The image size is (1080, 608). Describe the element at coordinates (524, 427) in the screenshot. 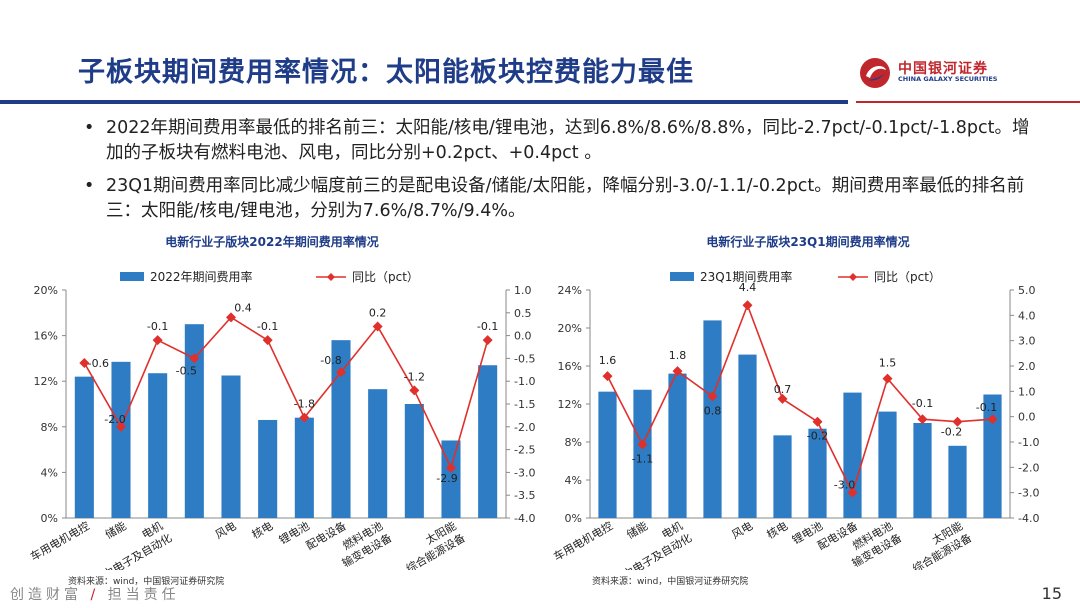

I see `y-right-tick-label: -2.0` at that location.